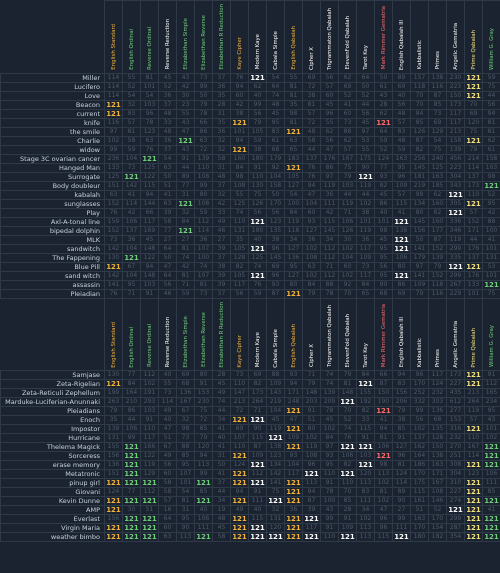 This screenshot has height=573, width=500. Describe the element at coordinates (52, 293) in the screenshot. I see `row-phrase-label: Pleiadian` at that location.